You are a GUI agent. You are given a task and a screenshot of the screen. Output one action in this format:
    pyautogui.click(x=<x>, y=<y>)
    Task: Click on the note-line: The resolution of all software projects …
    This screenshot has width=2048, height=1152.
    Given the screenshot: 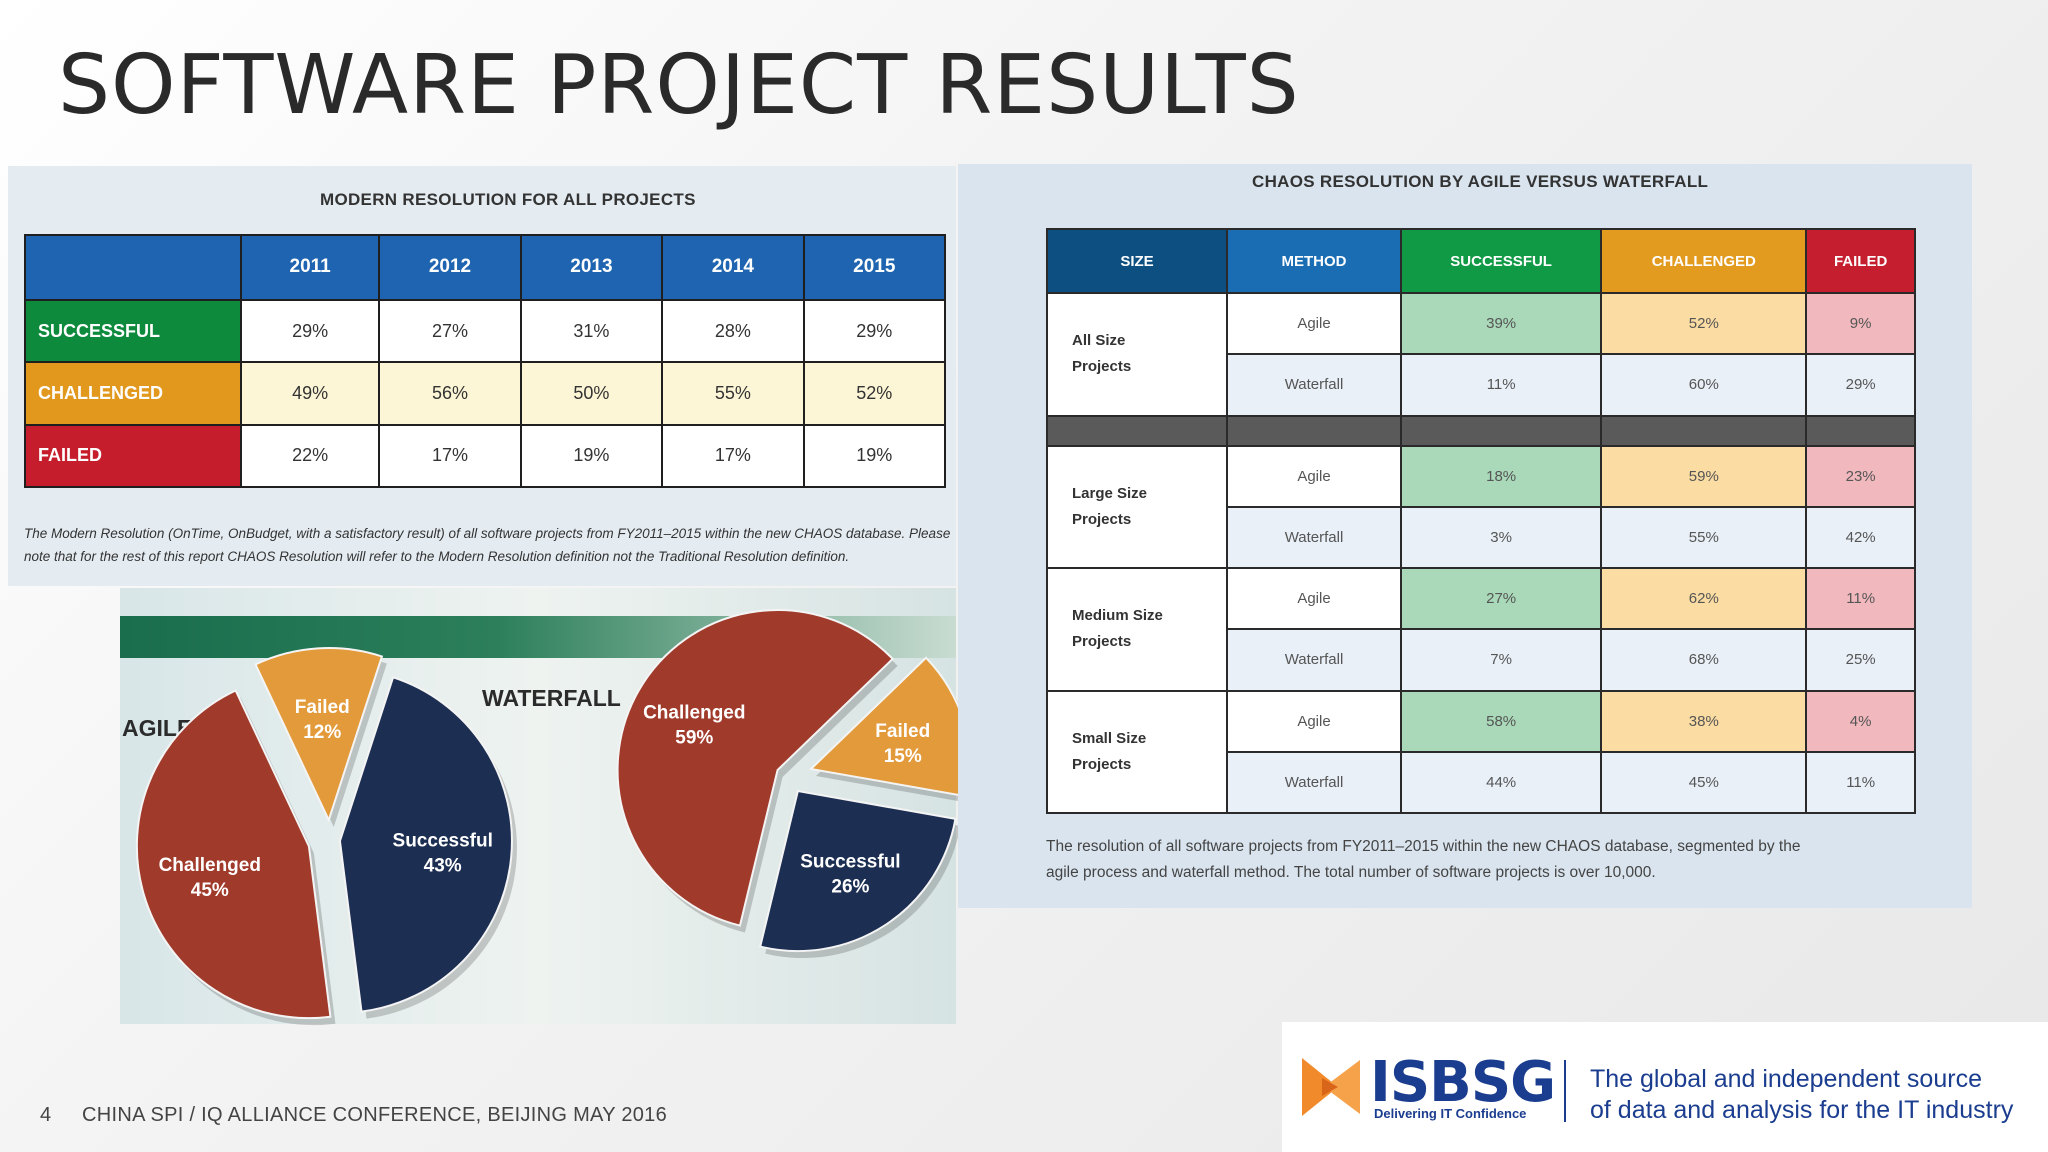 What is the action you would take?
    pyautogui.click(x=1423, y=846)
    